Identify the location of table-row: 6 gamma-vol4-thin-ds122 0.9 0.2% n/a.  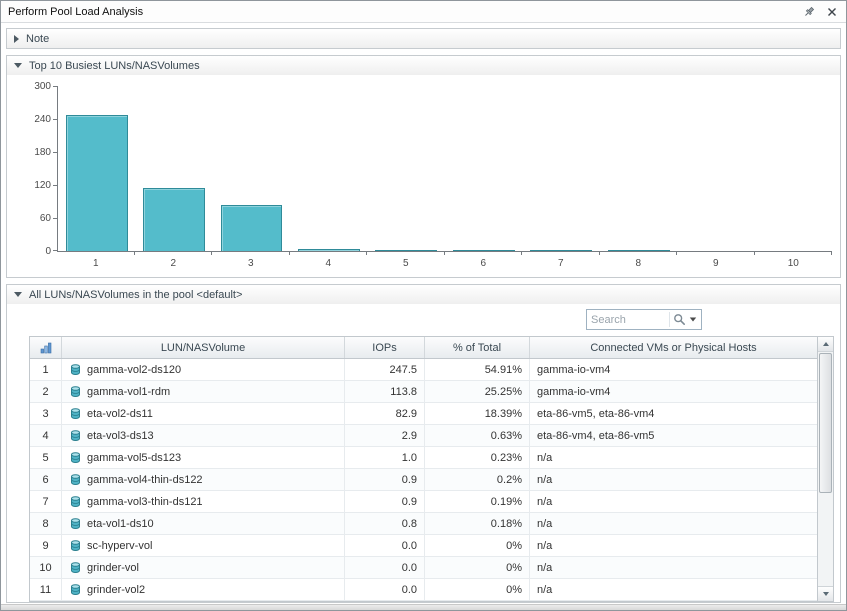
(423, 480).